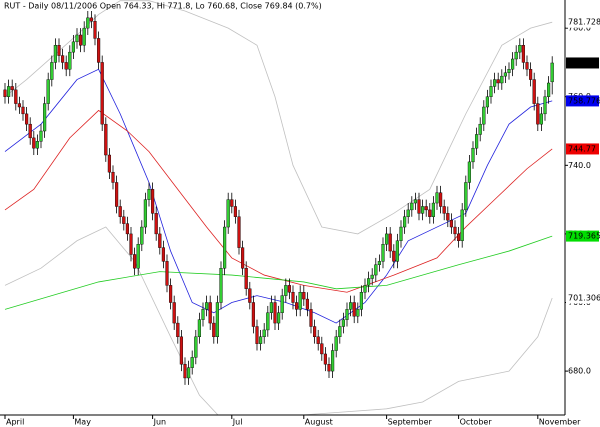 The width and height of the screenshot is (600, 427). What do you see at coordinates (584, 236) in the screenshot?
I see `price-tag-label: 719.365` at bounding box center [584, 236].